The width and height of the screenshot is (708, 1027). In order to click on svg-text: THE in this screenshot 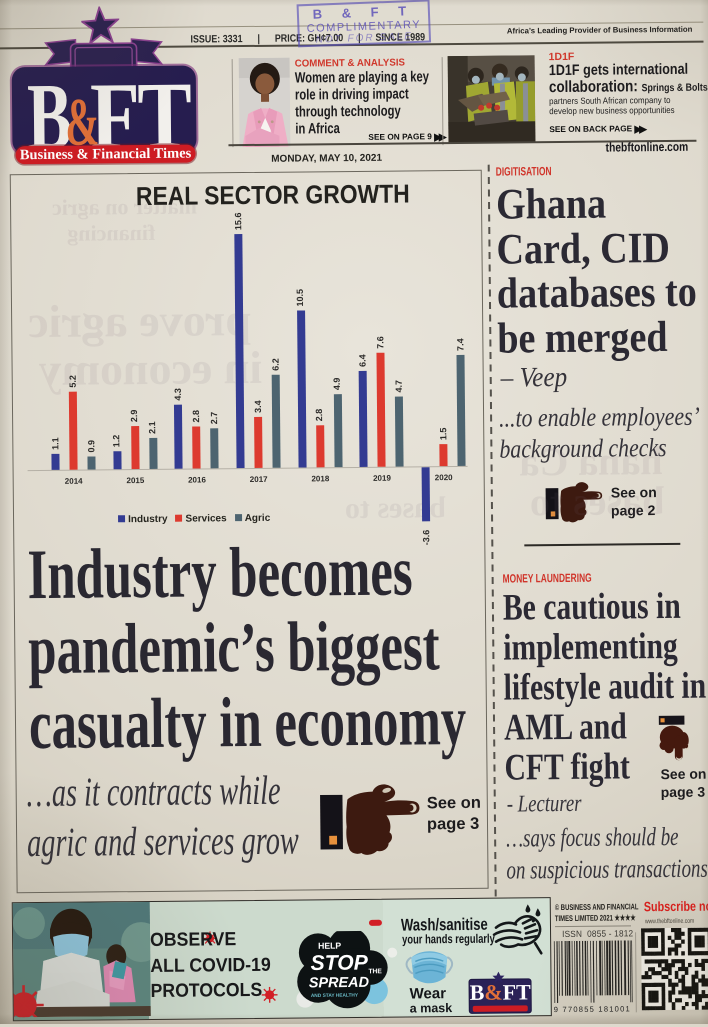, I will do `click(375, 971)`.